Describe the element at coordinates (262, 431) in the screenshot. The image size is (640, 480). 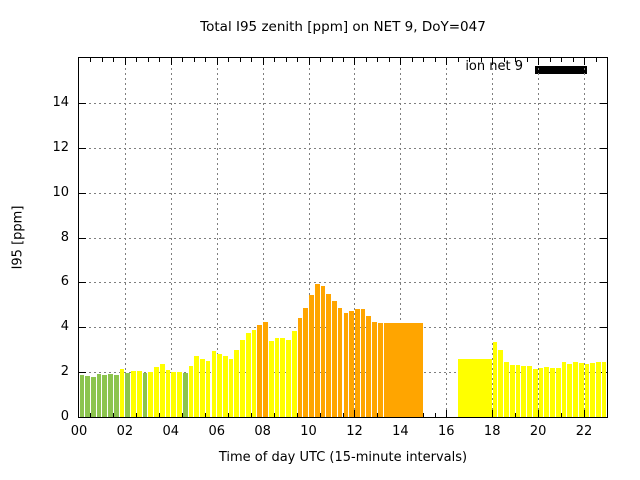
I see `x-tick-label: 08` at that location.